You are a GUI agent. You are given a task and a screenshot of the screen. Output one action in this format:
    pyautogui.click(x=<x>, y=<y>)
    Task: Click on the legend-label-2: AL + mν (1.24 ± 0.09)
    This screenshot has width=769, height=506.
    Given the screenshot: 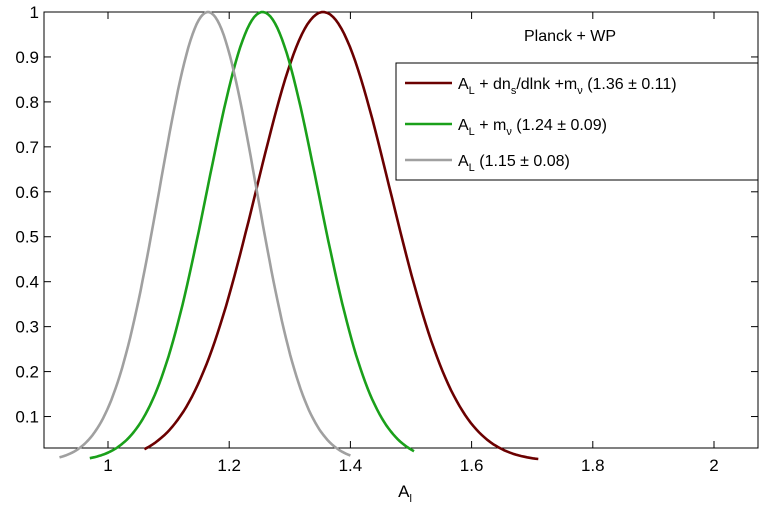 What is the action you would take?
    pyautogui.click(x=532, y=127)
    